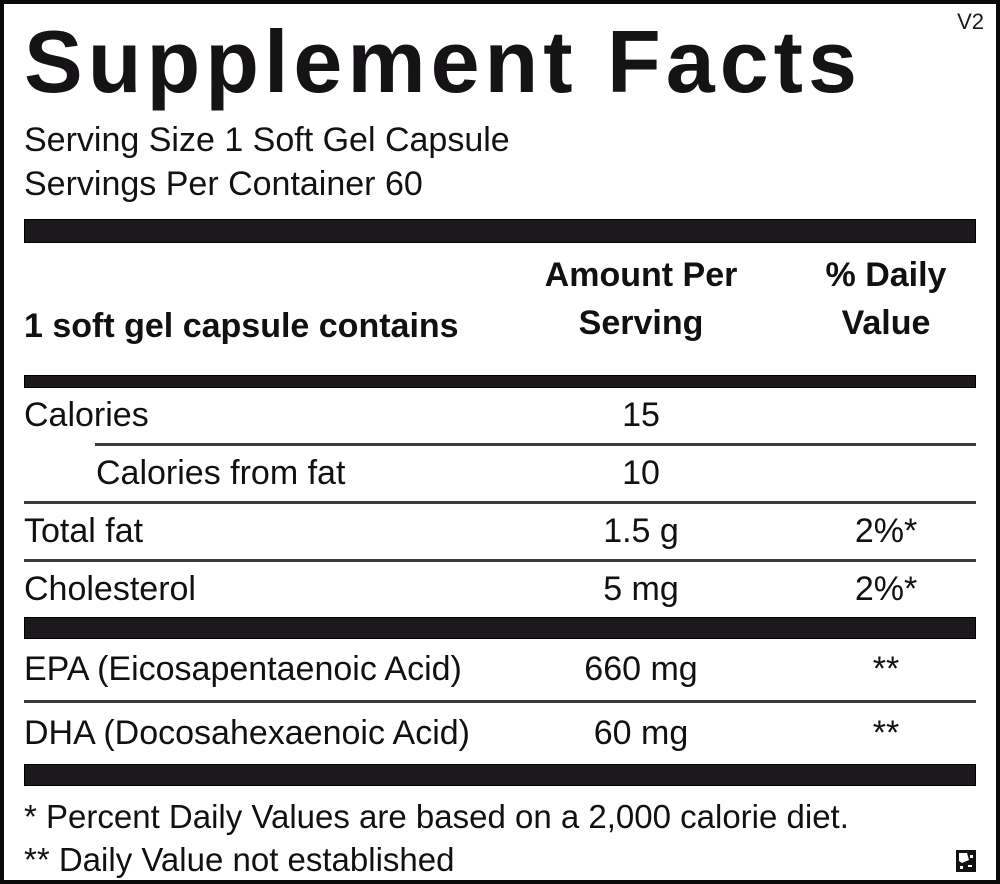  What do you see at coordinates (243, 669) in the screenshot?
I see `ingredient-name: EPA (Eicosapentaenoic Acid)` at bounding box center [243, 669].